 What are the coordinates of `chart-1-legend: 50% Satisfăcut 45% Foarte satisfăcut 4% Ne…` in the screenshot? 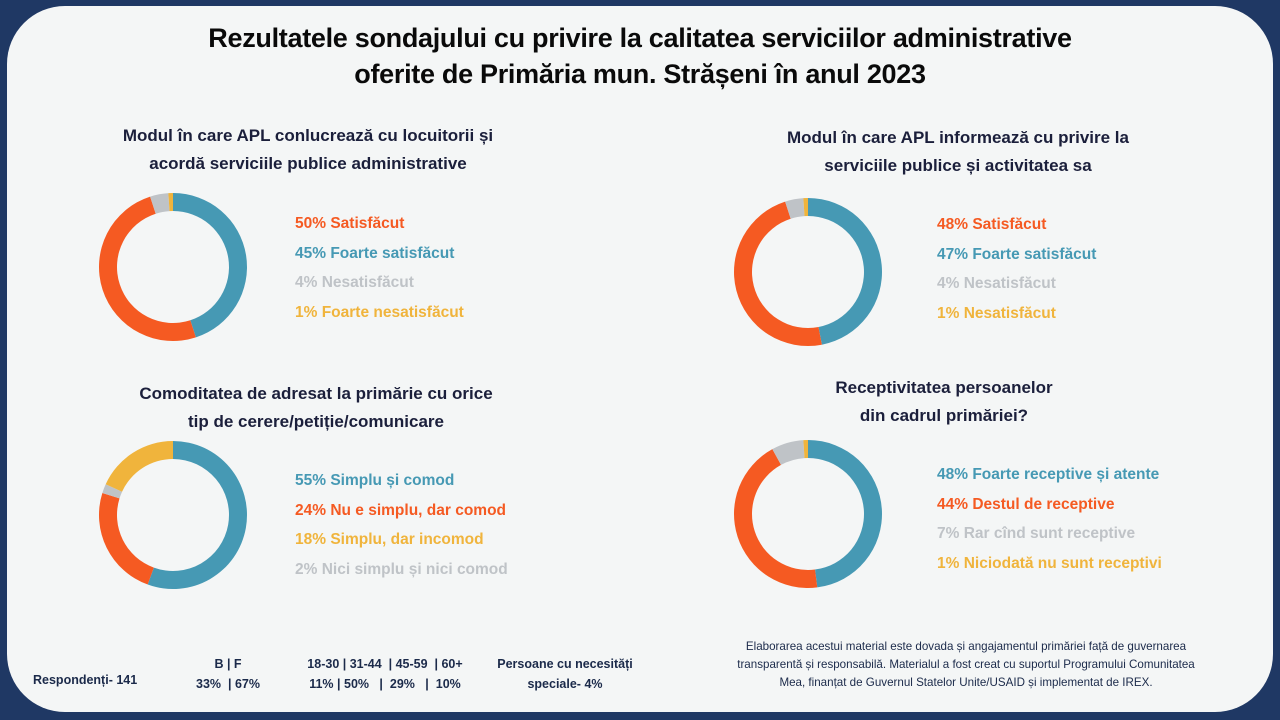 It's located at (379, 268).